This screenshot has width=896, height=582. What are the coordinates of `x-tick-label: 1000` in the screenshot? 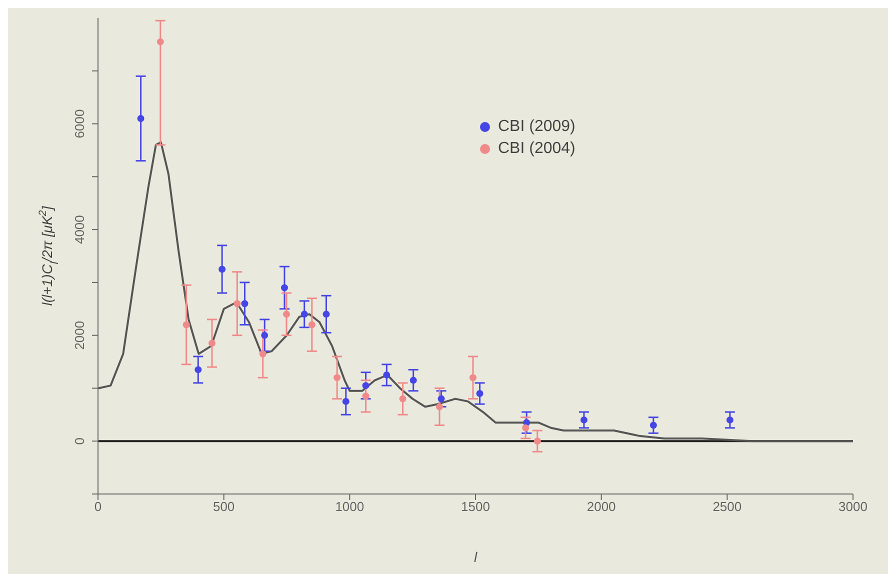 It's located at (349, 506).